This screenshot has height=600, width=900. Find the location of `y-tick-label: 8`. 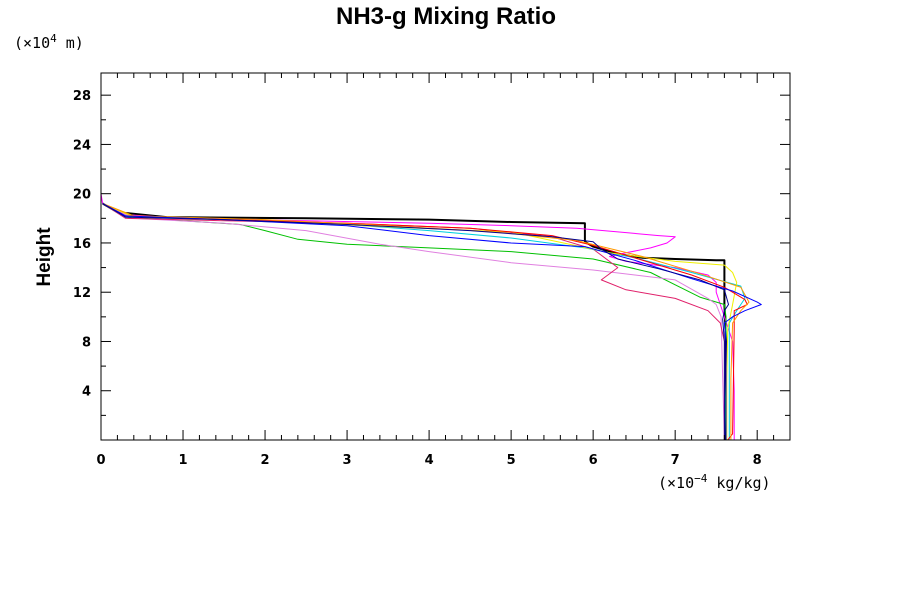

y-tick-label: 8 is located at coordinates (86, 342).